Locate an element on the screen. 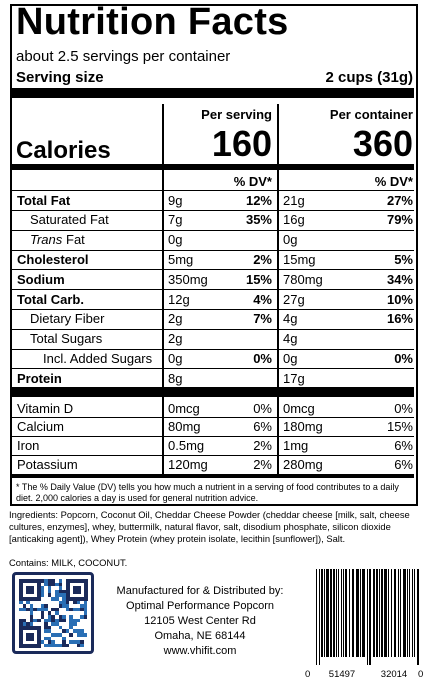 This screenshot has width=427, height=680. amount: 12g is located at coordinates (179, 299).